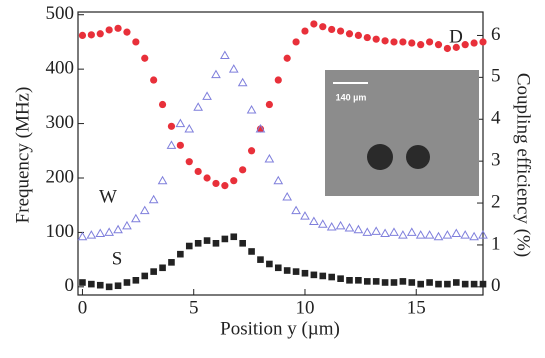 Image resolution: width=545 pixels, height=358 pixels. What do you see at coordinates (402, 133) in the screenshot?
I see `inset: 140 µm` at bounding box center [402, 133].